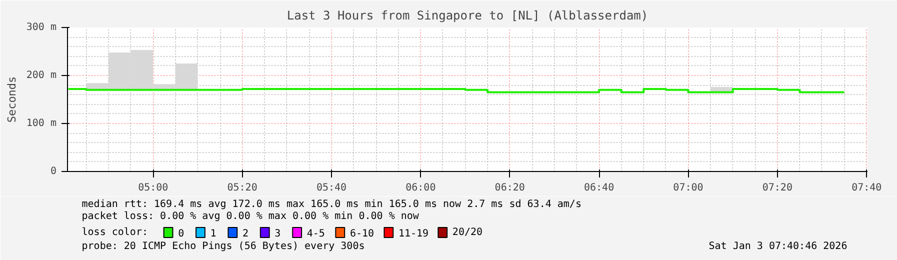 The height and width of the screenshot is (260, 897). I want to click on legend-label: 4-5, so click(315, 234).